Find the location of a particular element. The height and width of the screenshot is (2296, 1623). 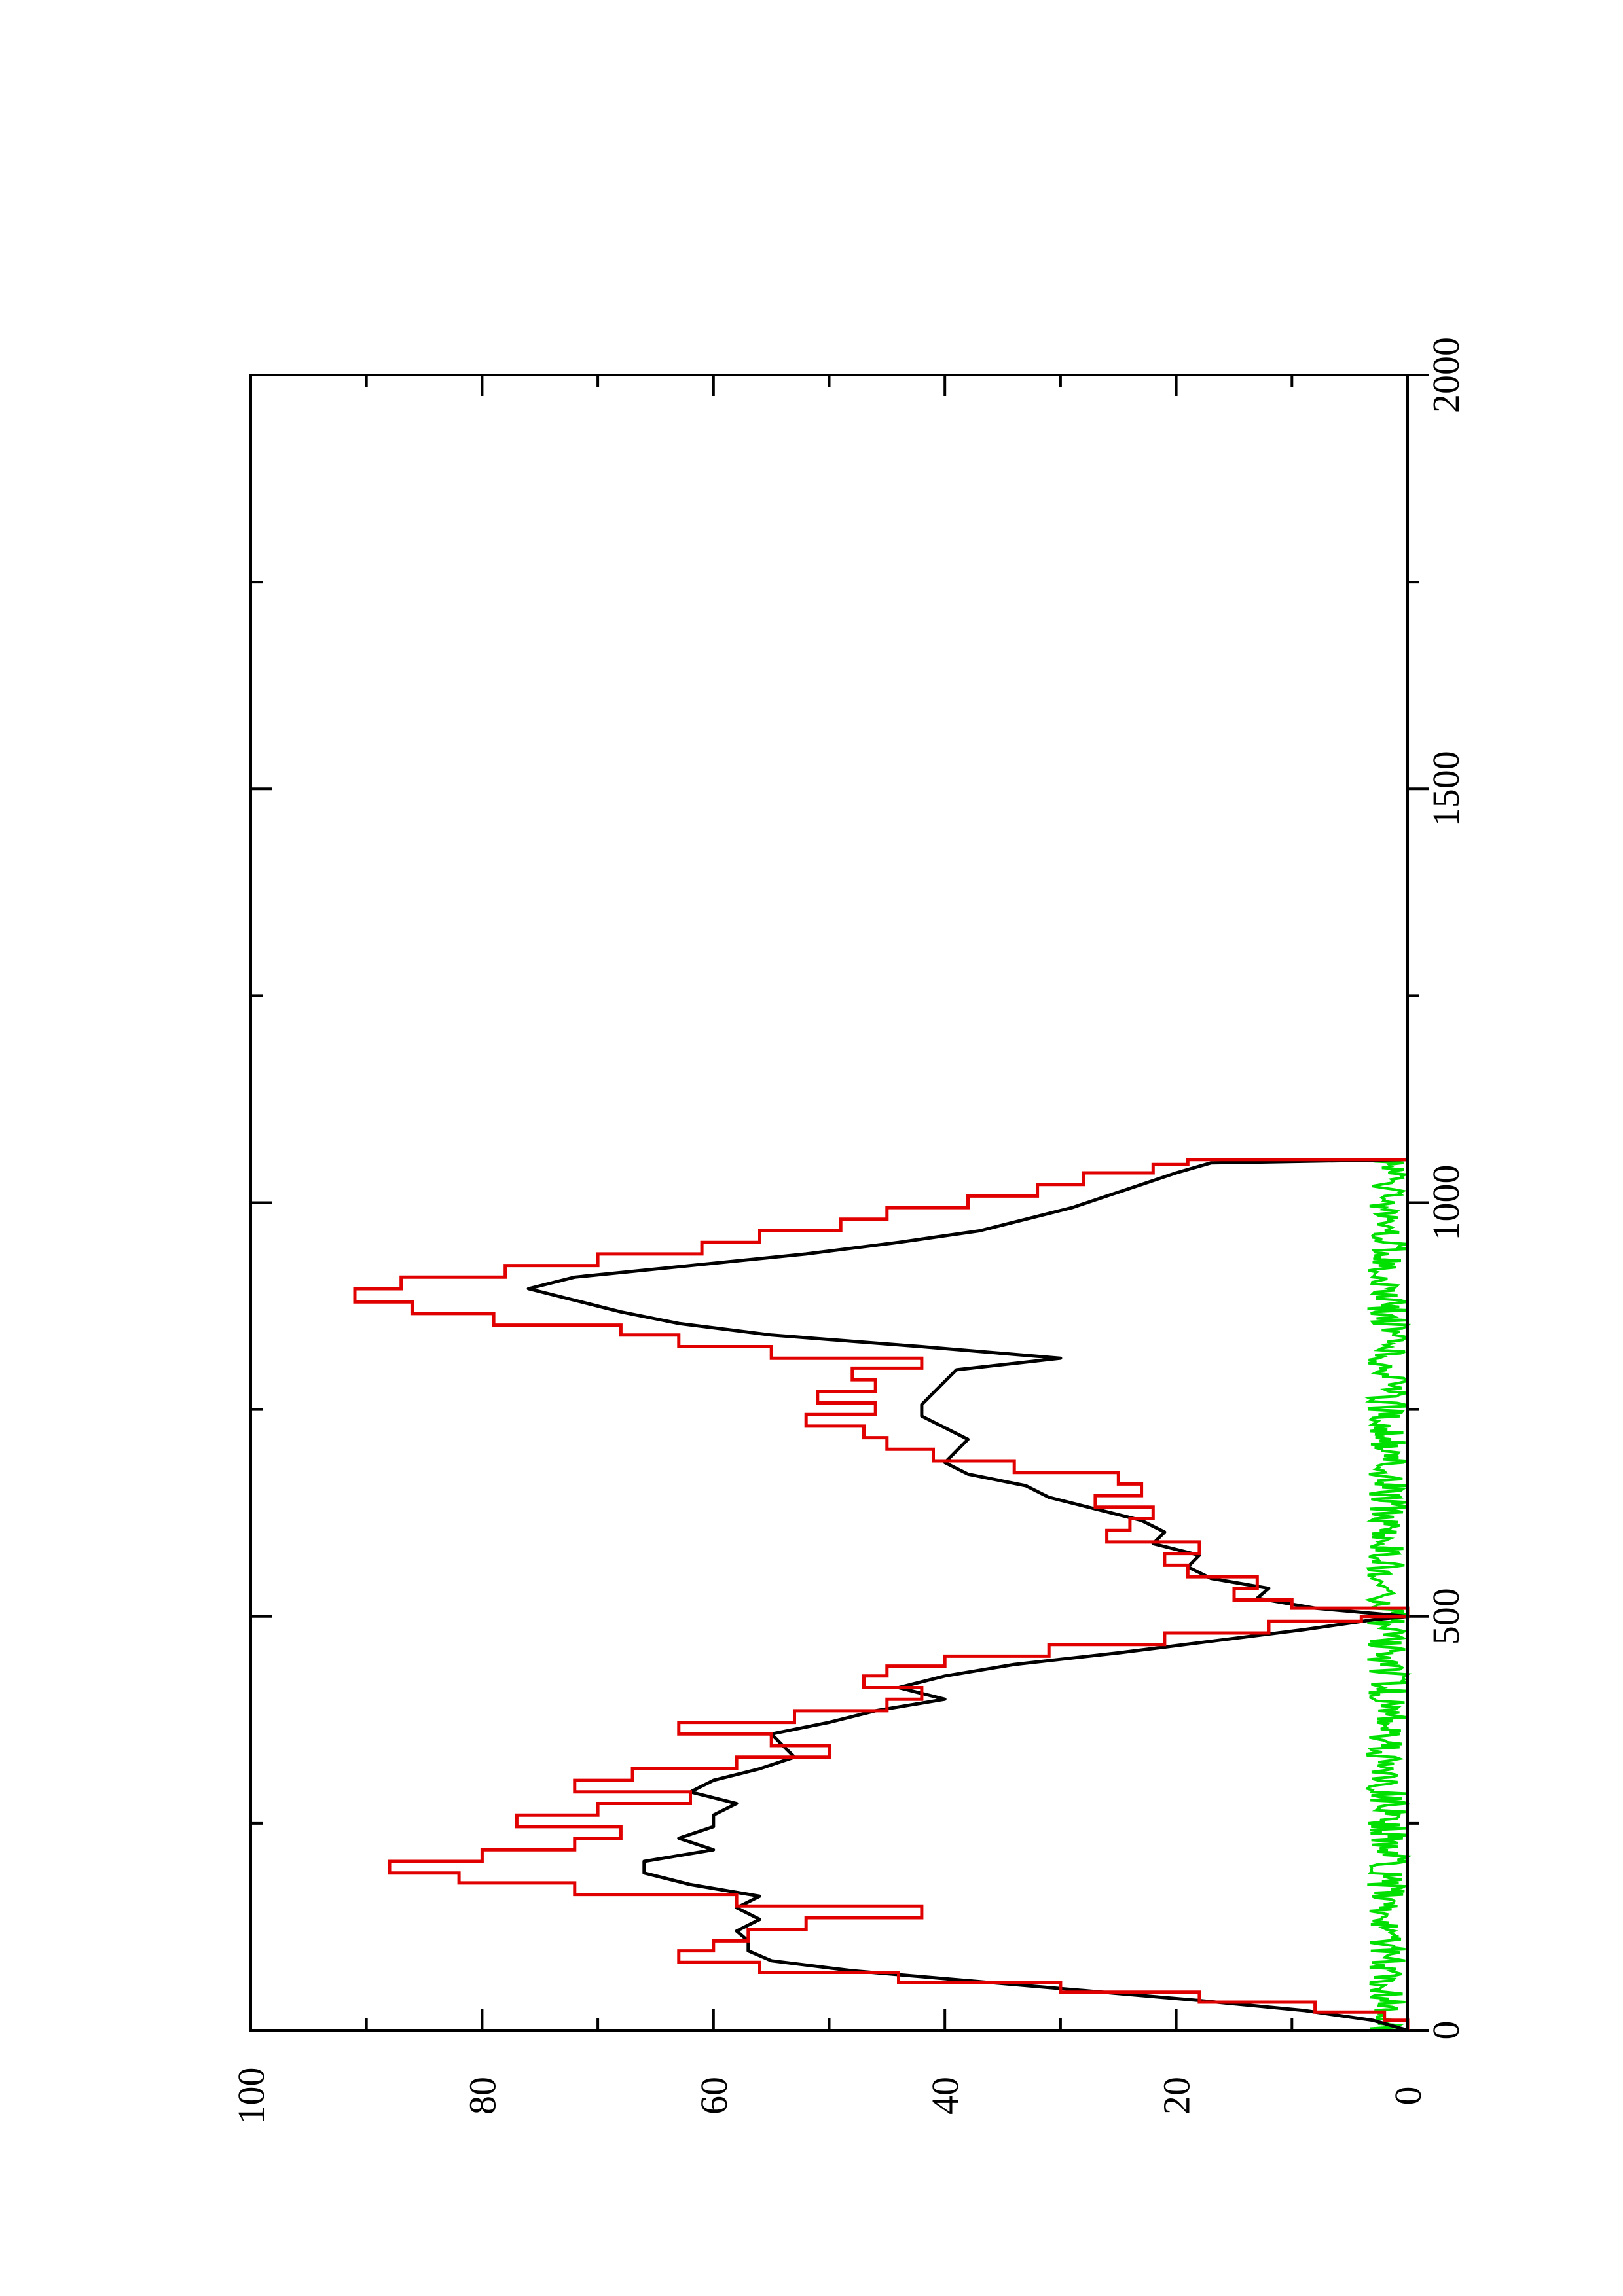

x-tick-label: 1000 is located at coordinates (1446, 1203).